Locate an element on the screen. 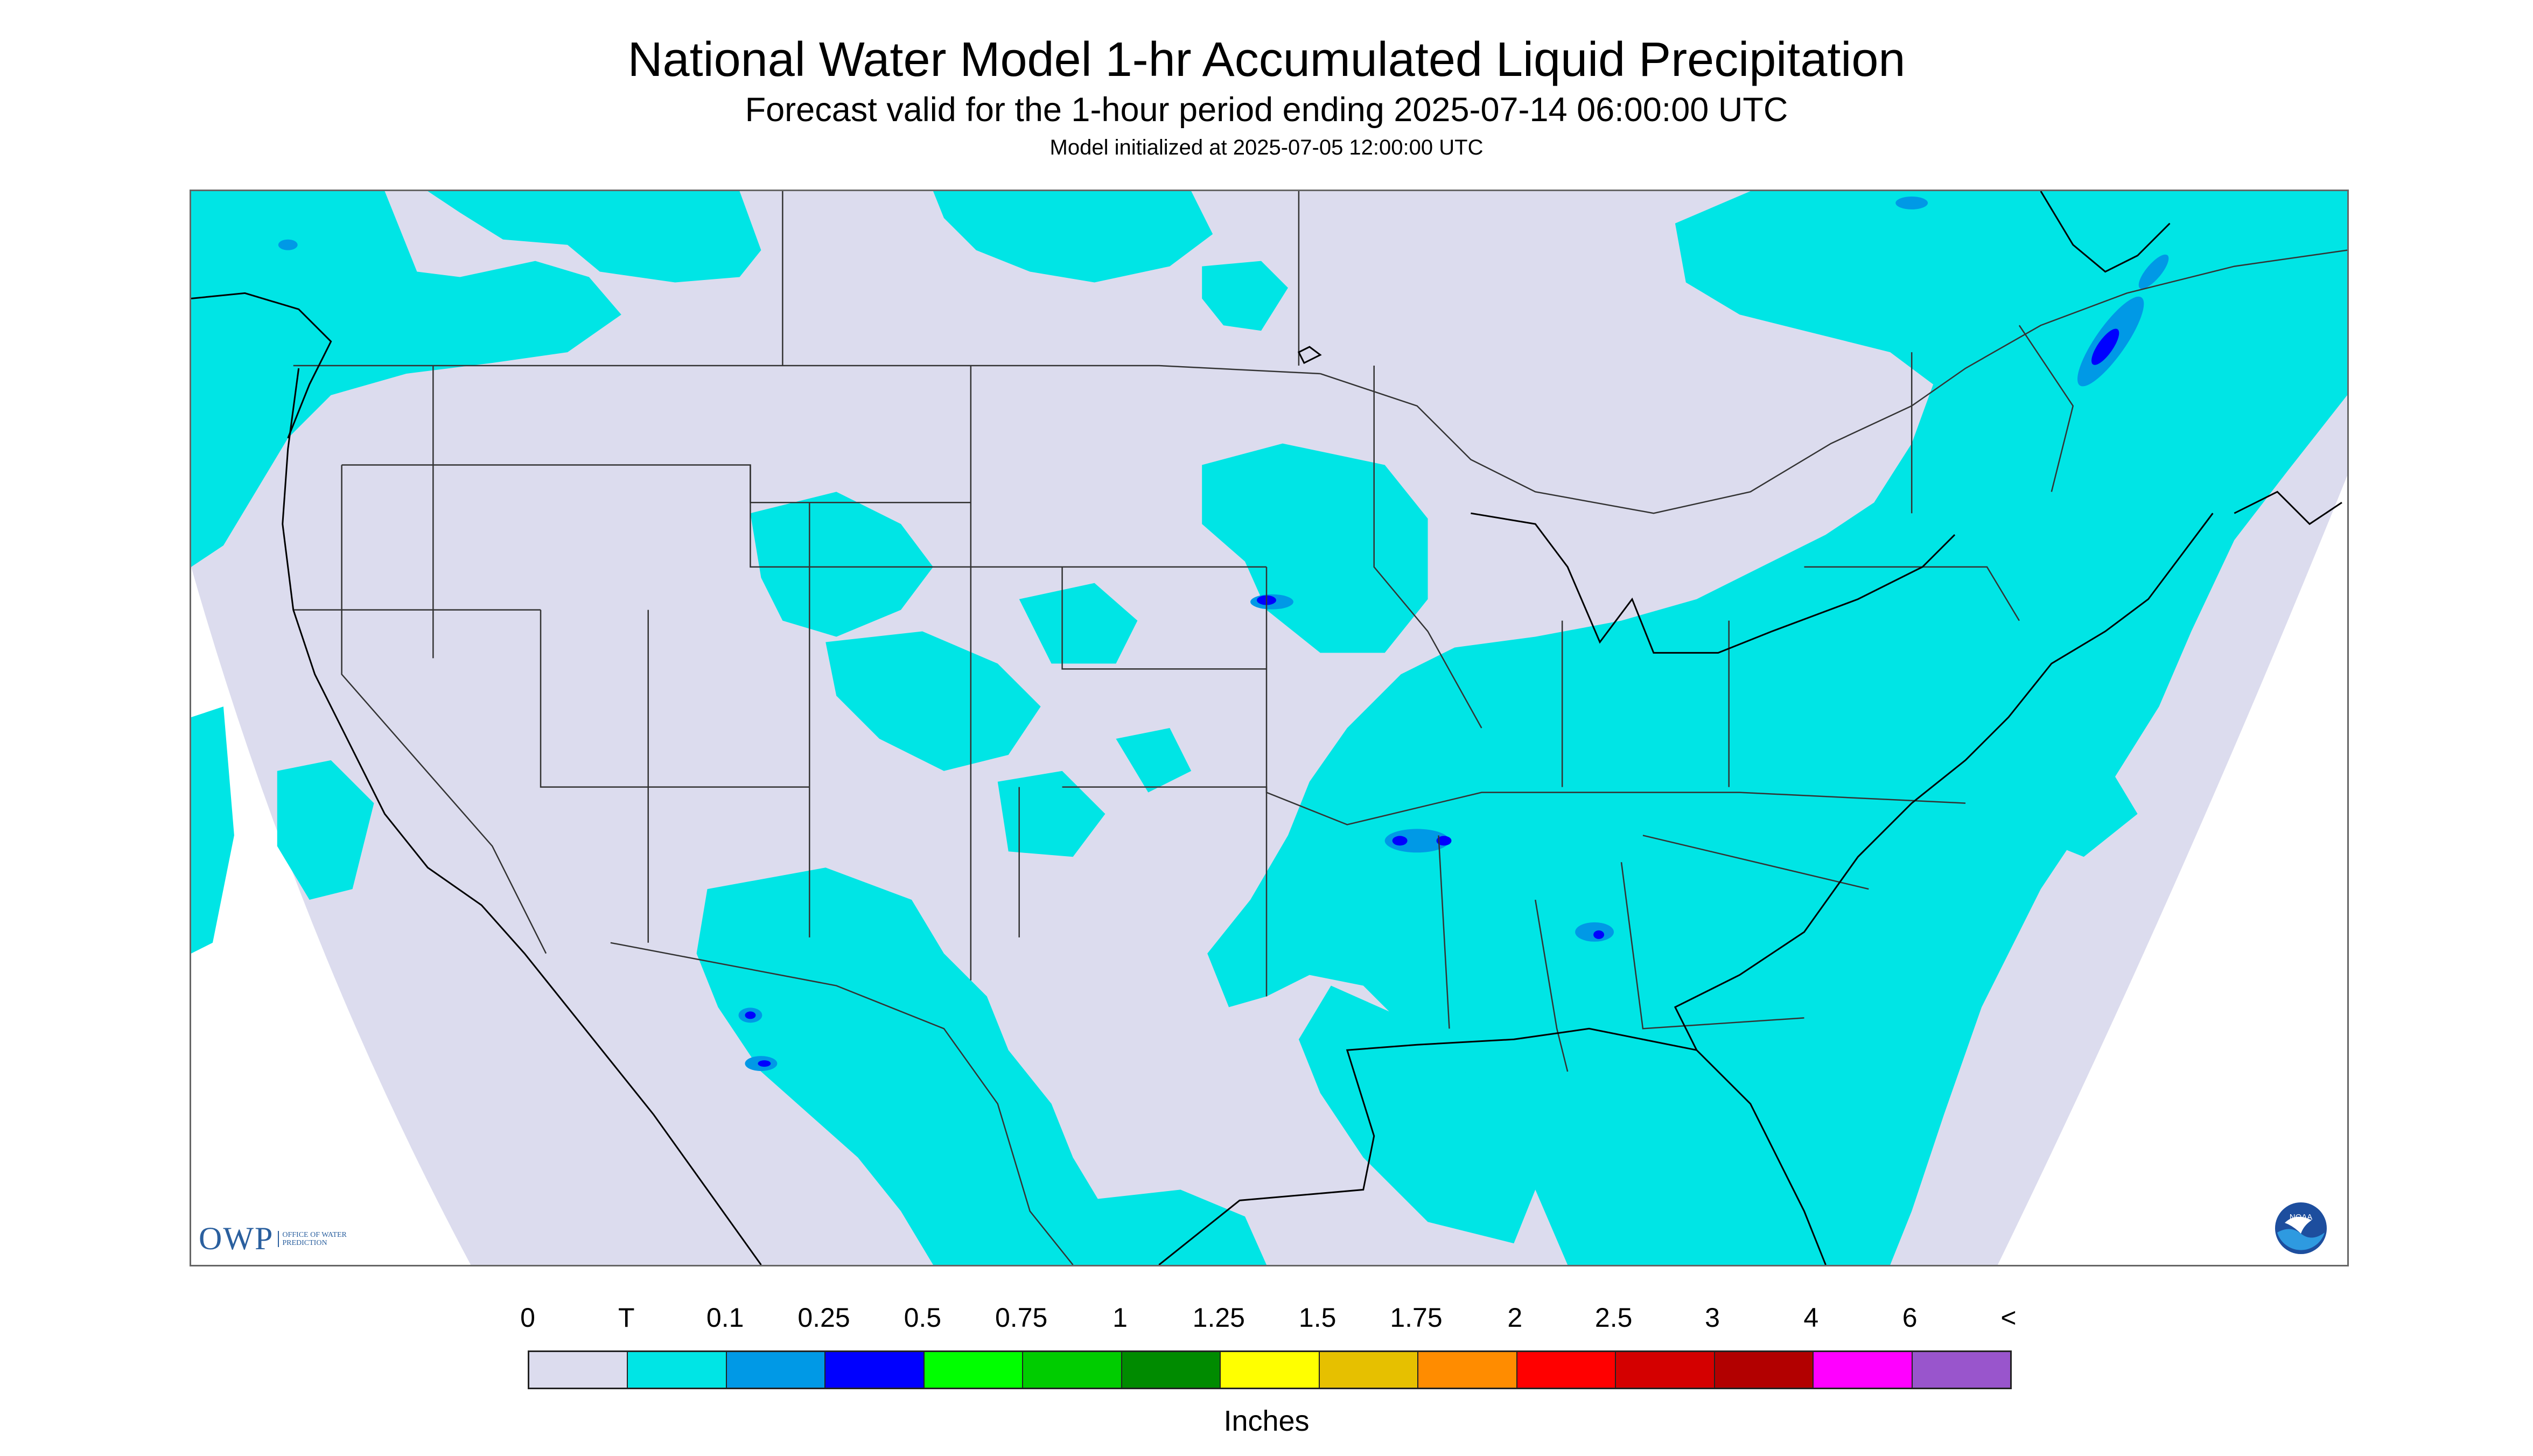 The height and width of the screenshot is (1456, 2533). noaa-logo-text: NOAA is located at coordinates (2301, 1217).